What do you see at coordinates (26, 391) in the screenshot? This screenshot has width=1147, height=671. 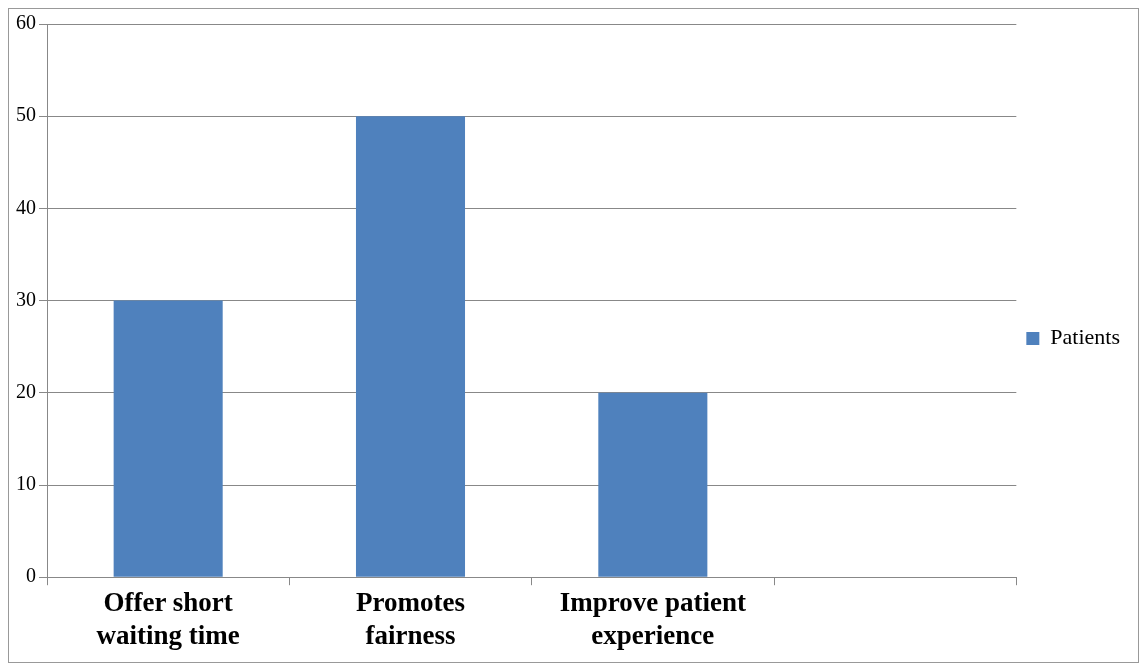 I see `y-tick-label: 20` at bounding box center [26, 391].